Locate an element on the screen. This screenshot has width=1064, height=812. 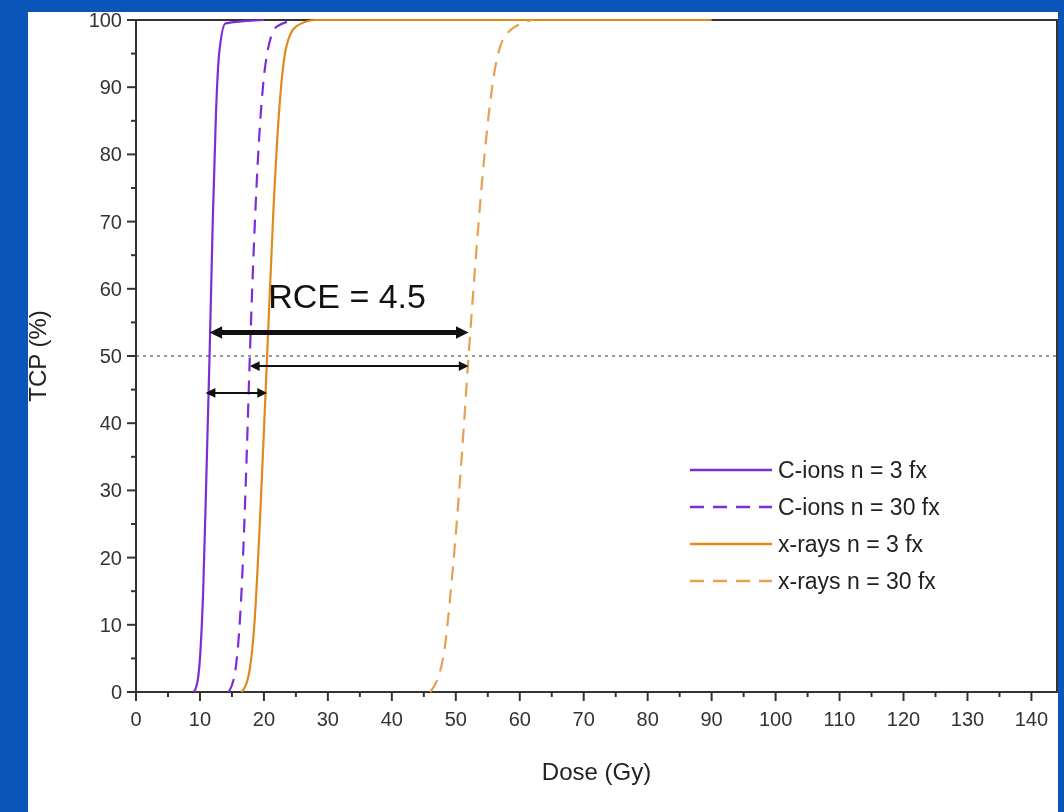
x-tick-label: 0 is located at coordinates (136, 719).